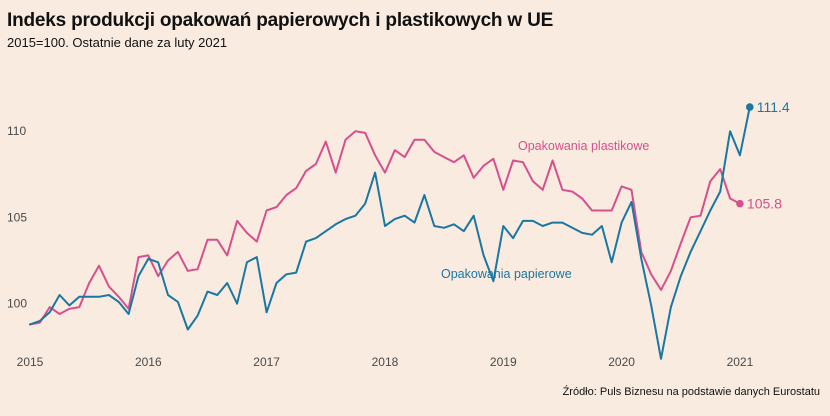 This screenshot has width=830, height=416. I want to click on series-end-label: 105.8, so click(764, 204).